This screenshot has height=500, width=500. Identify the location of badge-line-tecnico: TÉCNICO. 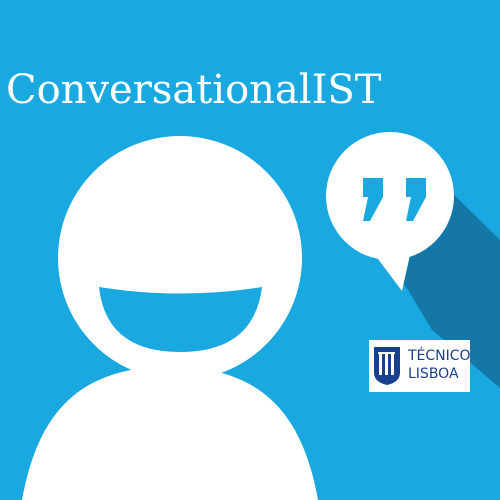
(439, 356).